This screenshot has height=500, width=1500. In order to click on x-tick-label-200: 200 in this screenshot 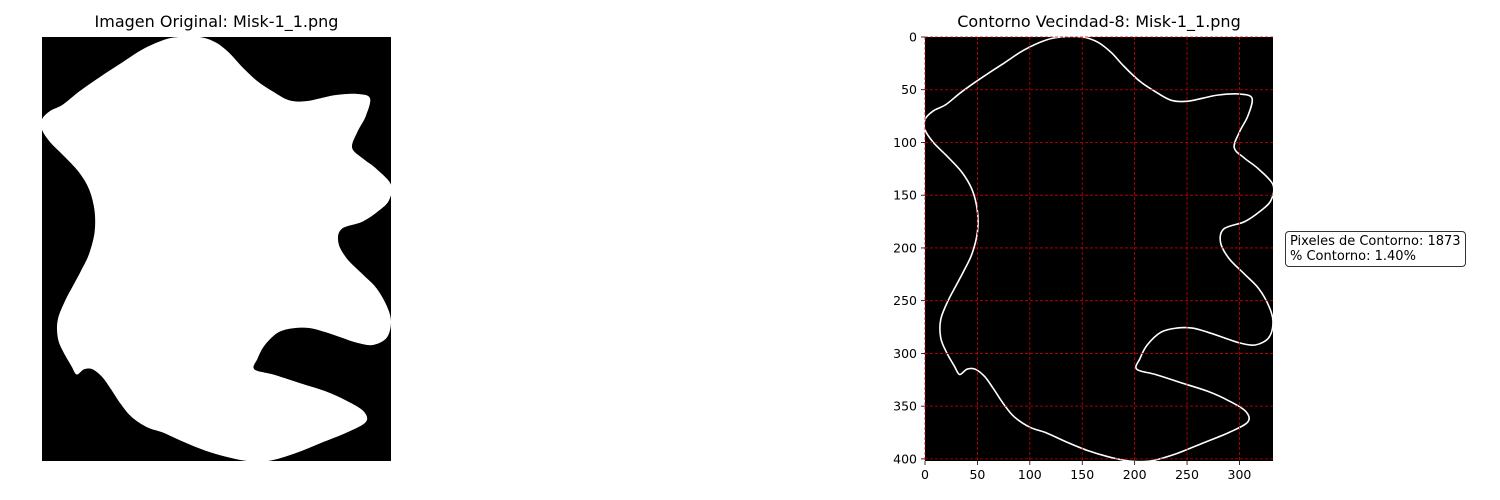, I will do `click(1135, 474)`.